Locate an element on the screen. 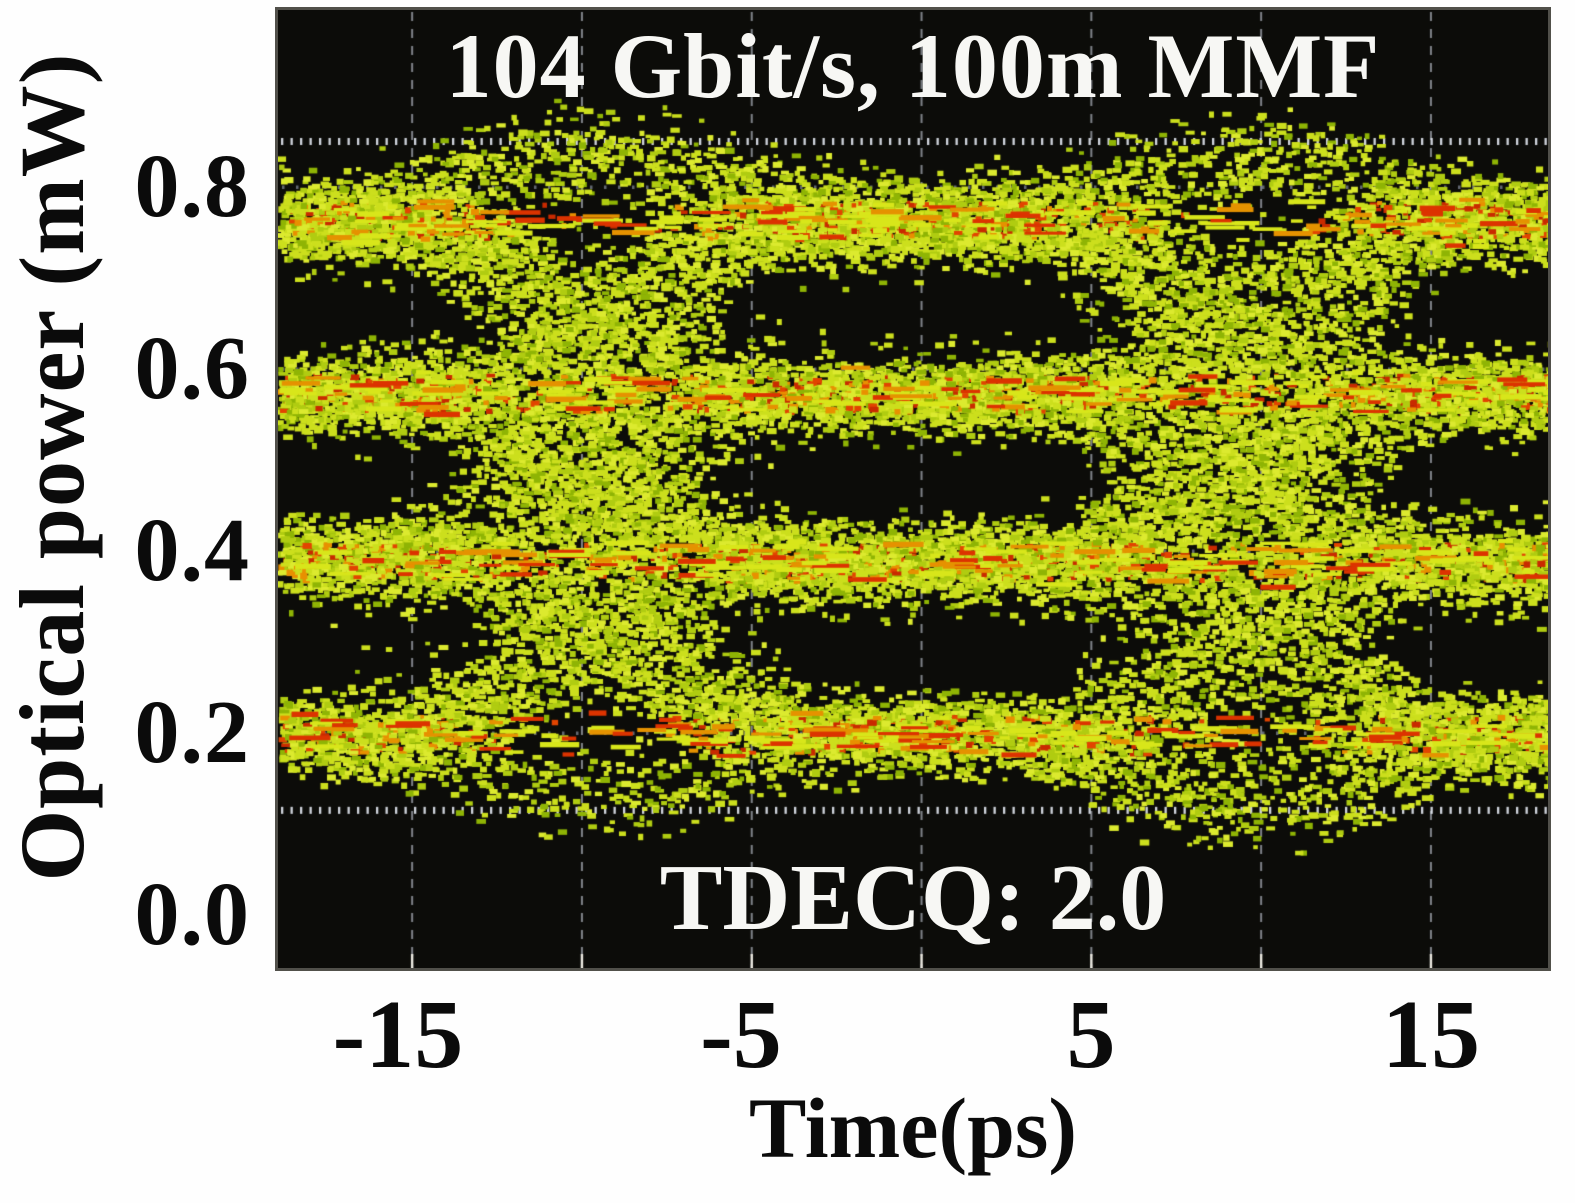 The height and width of the screenshot is (1203, 1575). x-tick-label: 15 is located at coordinates (1431, 1035).